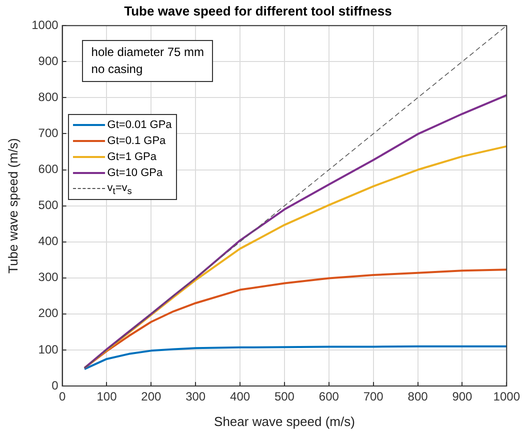  What do you see at coordinates (284, 421) in the screenshot?
I see `x-axis-title: Shear wave speed (m/s)` at bounding box center [284, 421].